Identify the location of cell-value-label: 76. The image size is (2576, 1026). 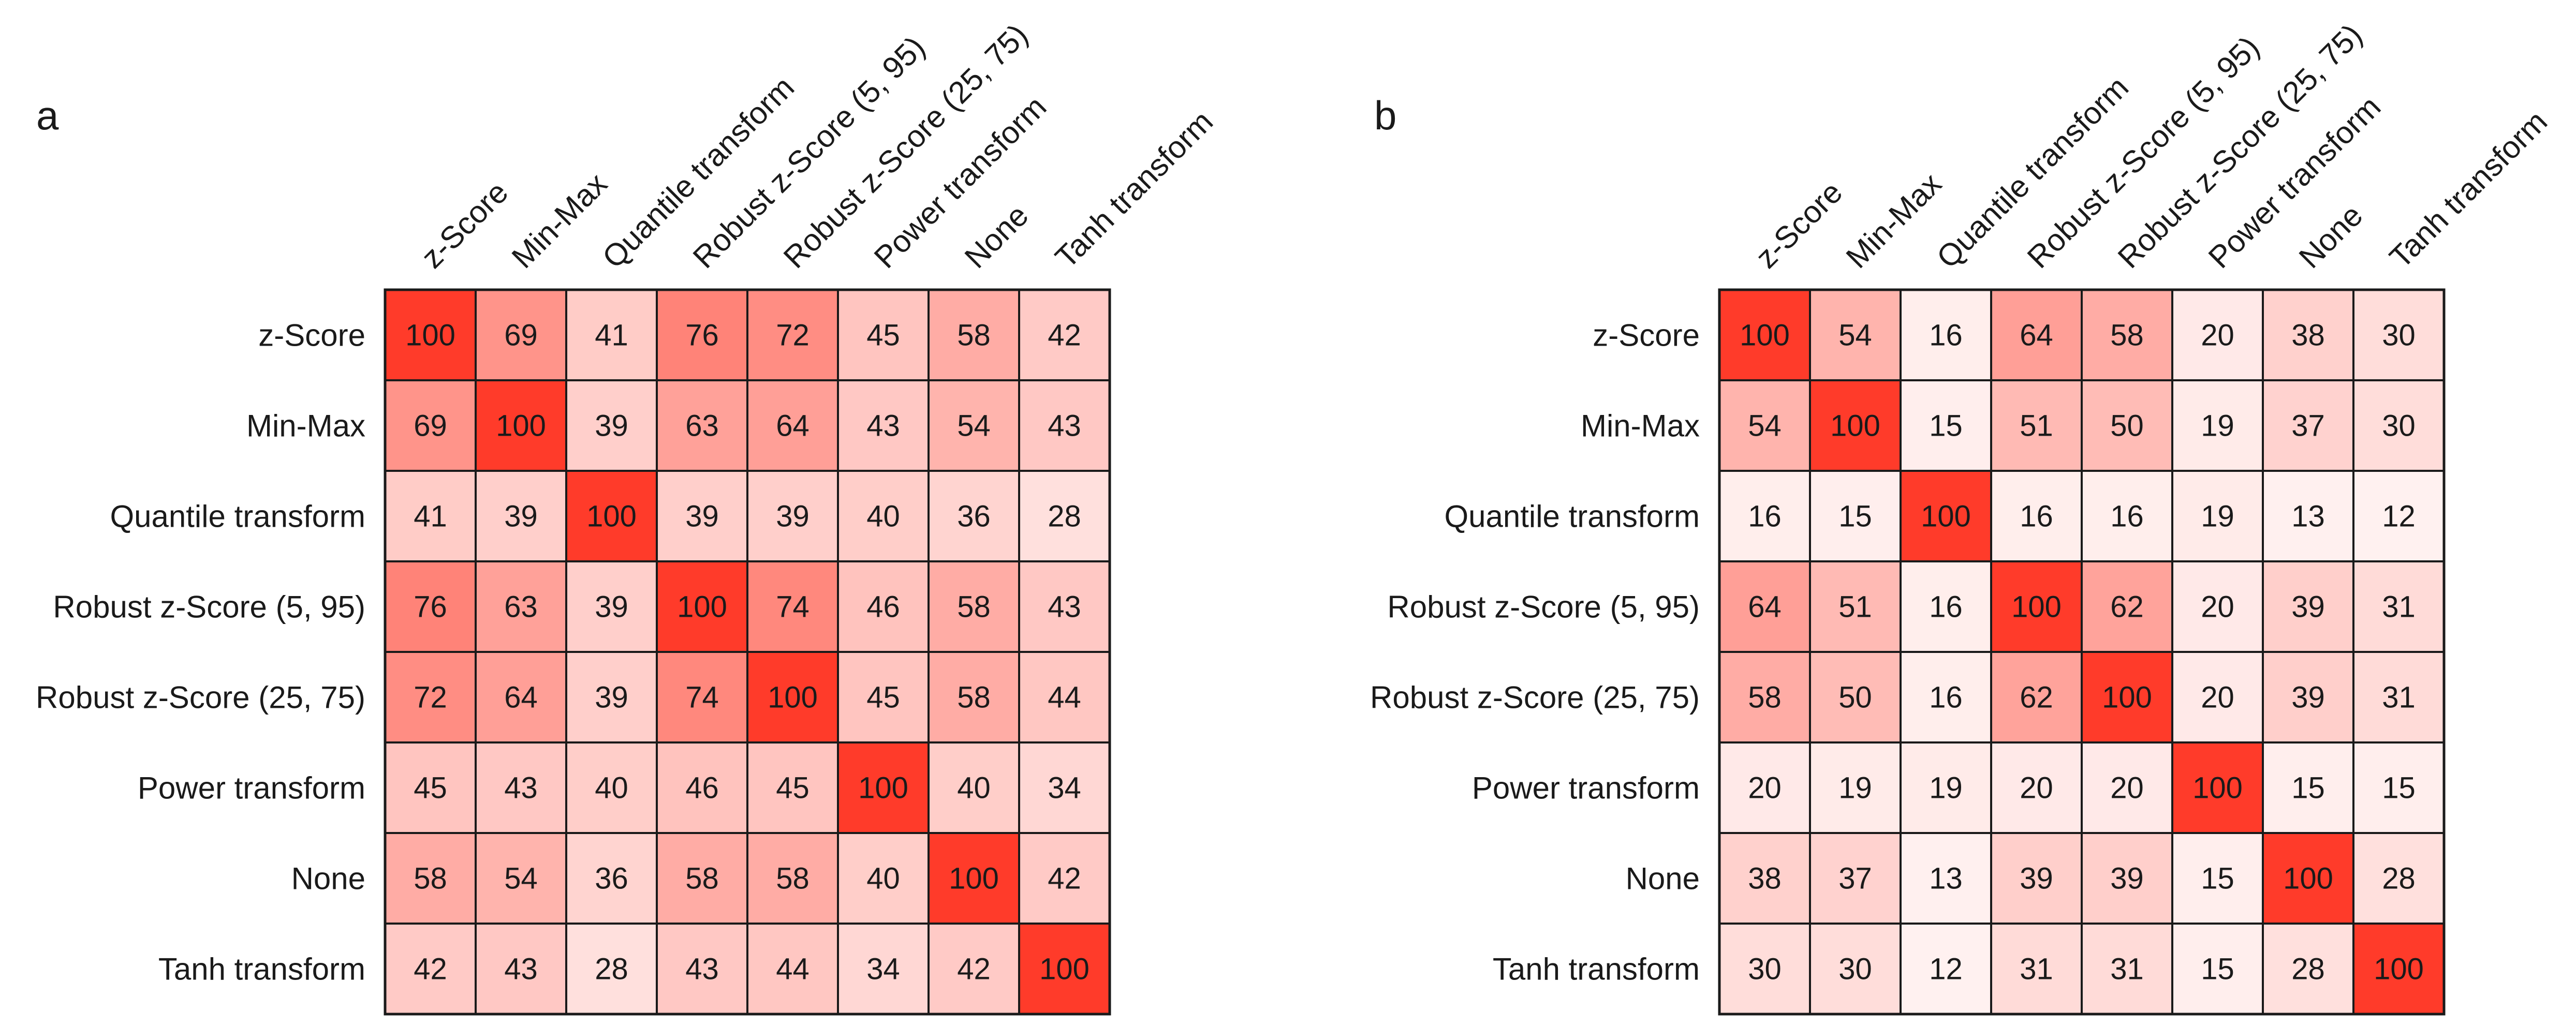
(702, 335).